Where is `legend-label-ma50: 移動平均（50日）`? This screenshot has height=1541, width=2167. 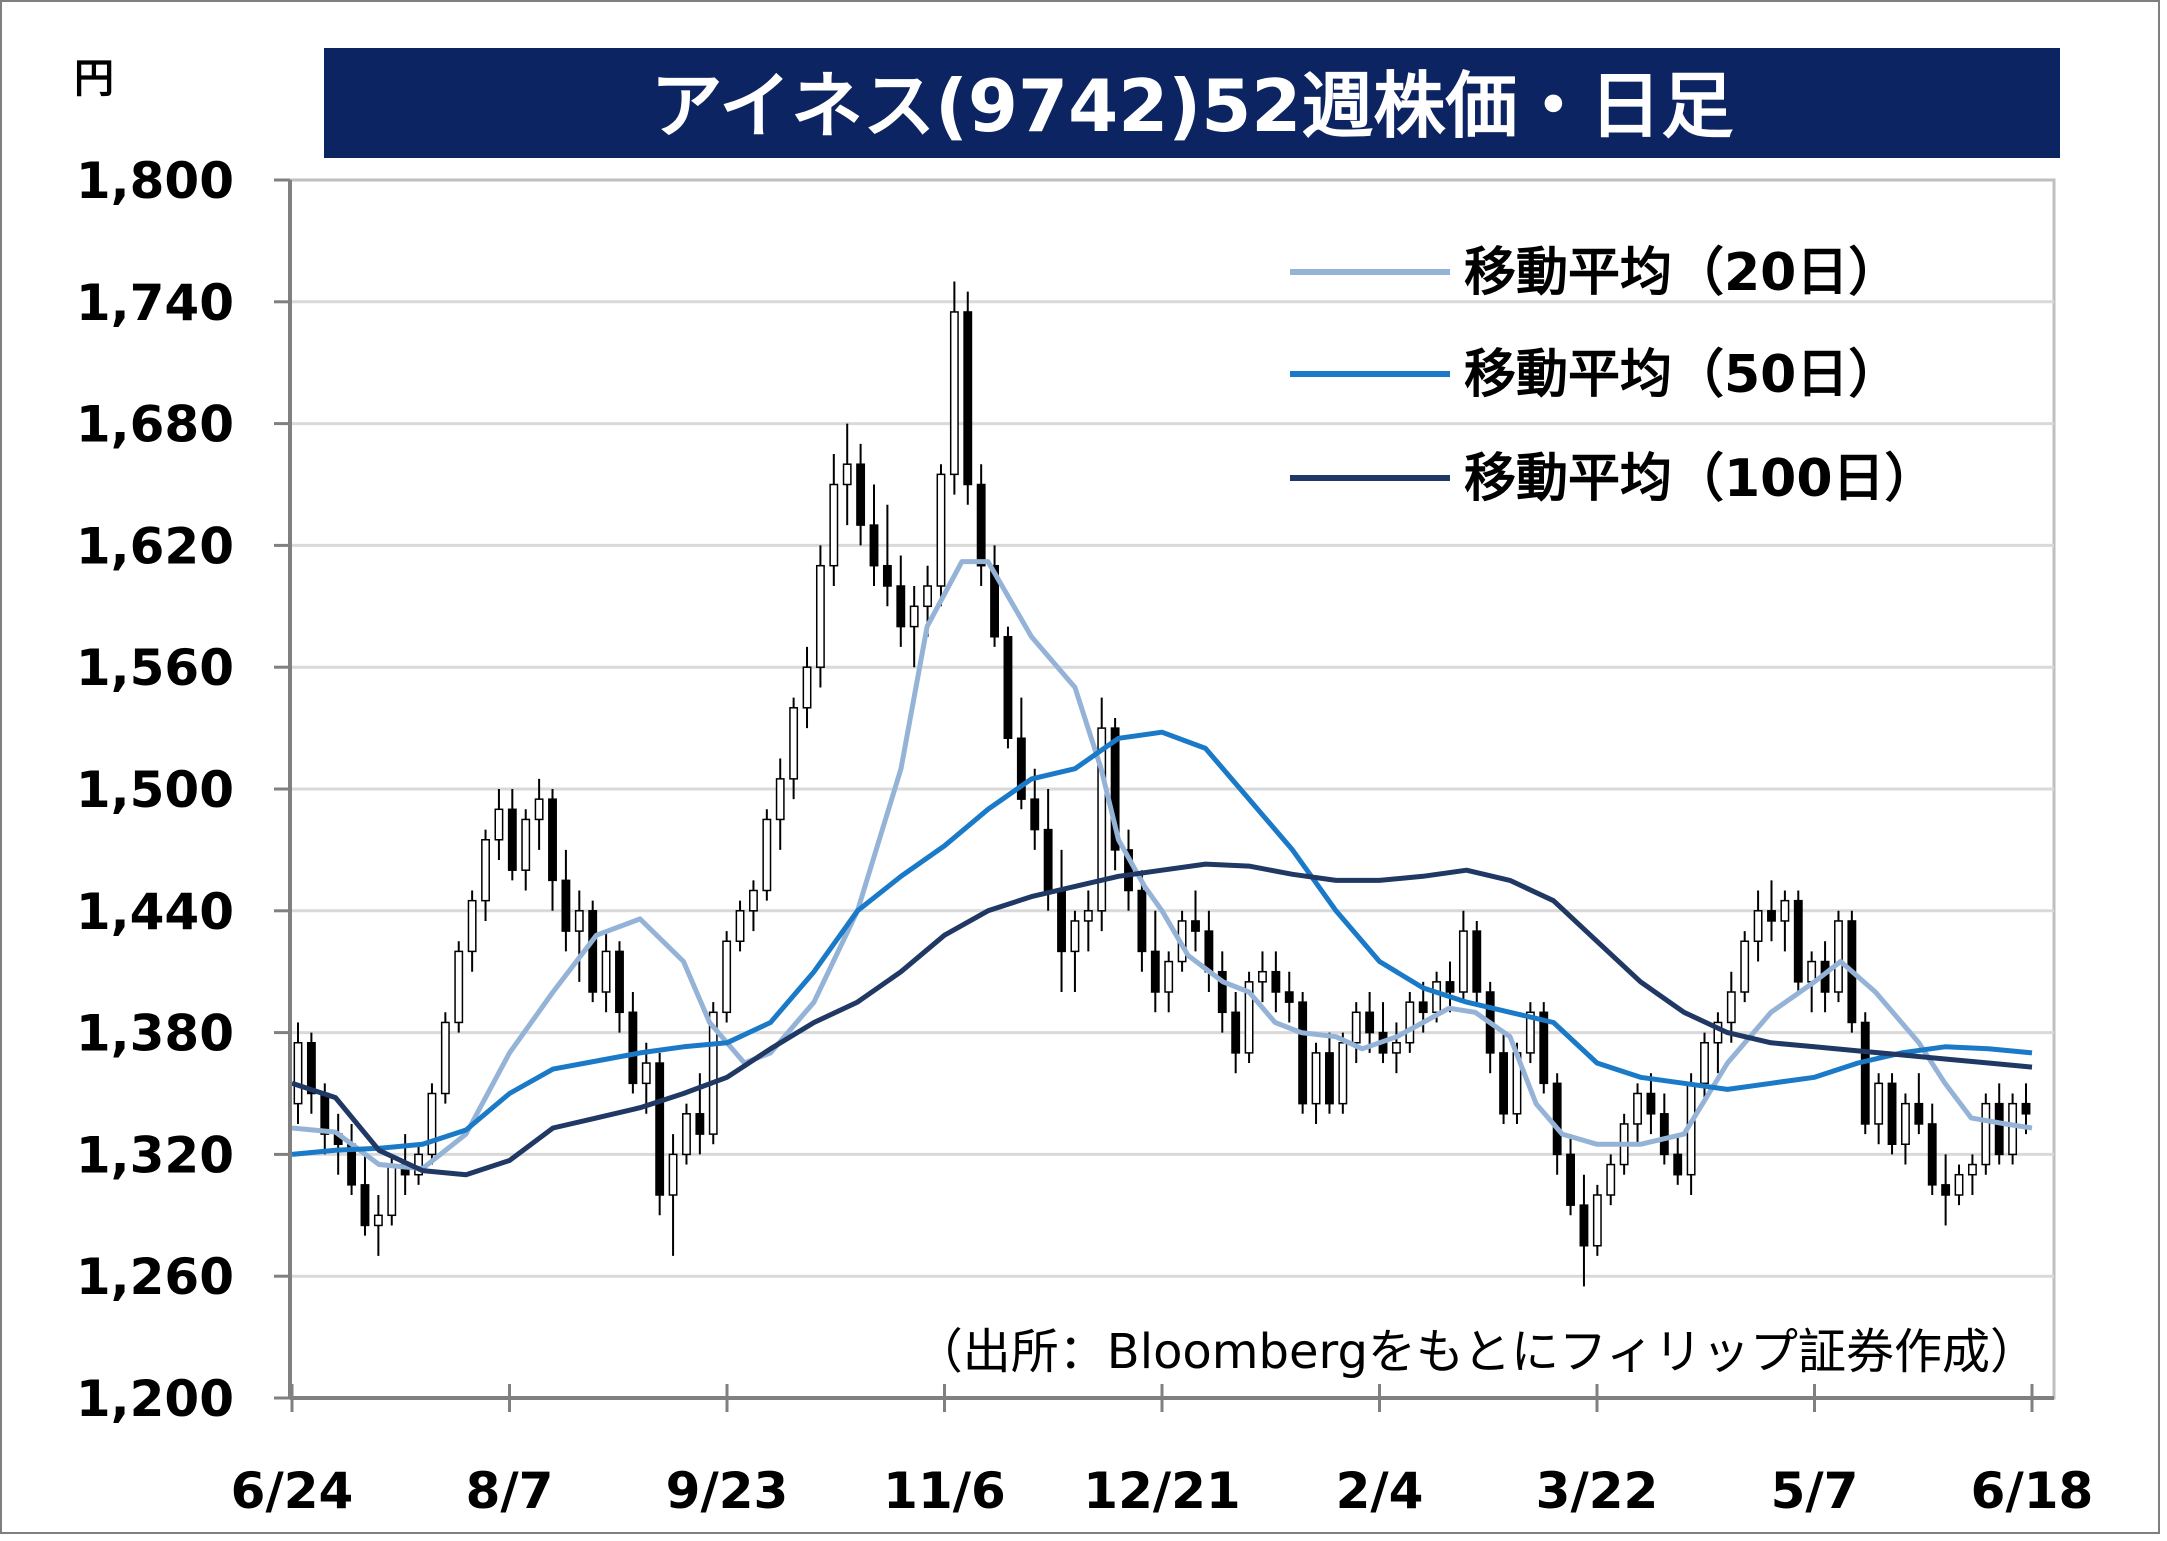 legend-label-ma50: 移動平均（50日） is located at coordinates (1682, 375).